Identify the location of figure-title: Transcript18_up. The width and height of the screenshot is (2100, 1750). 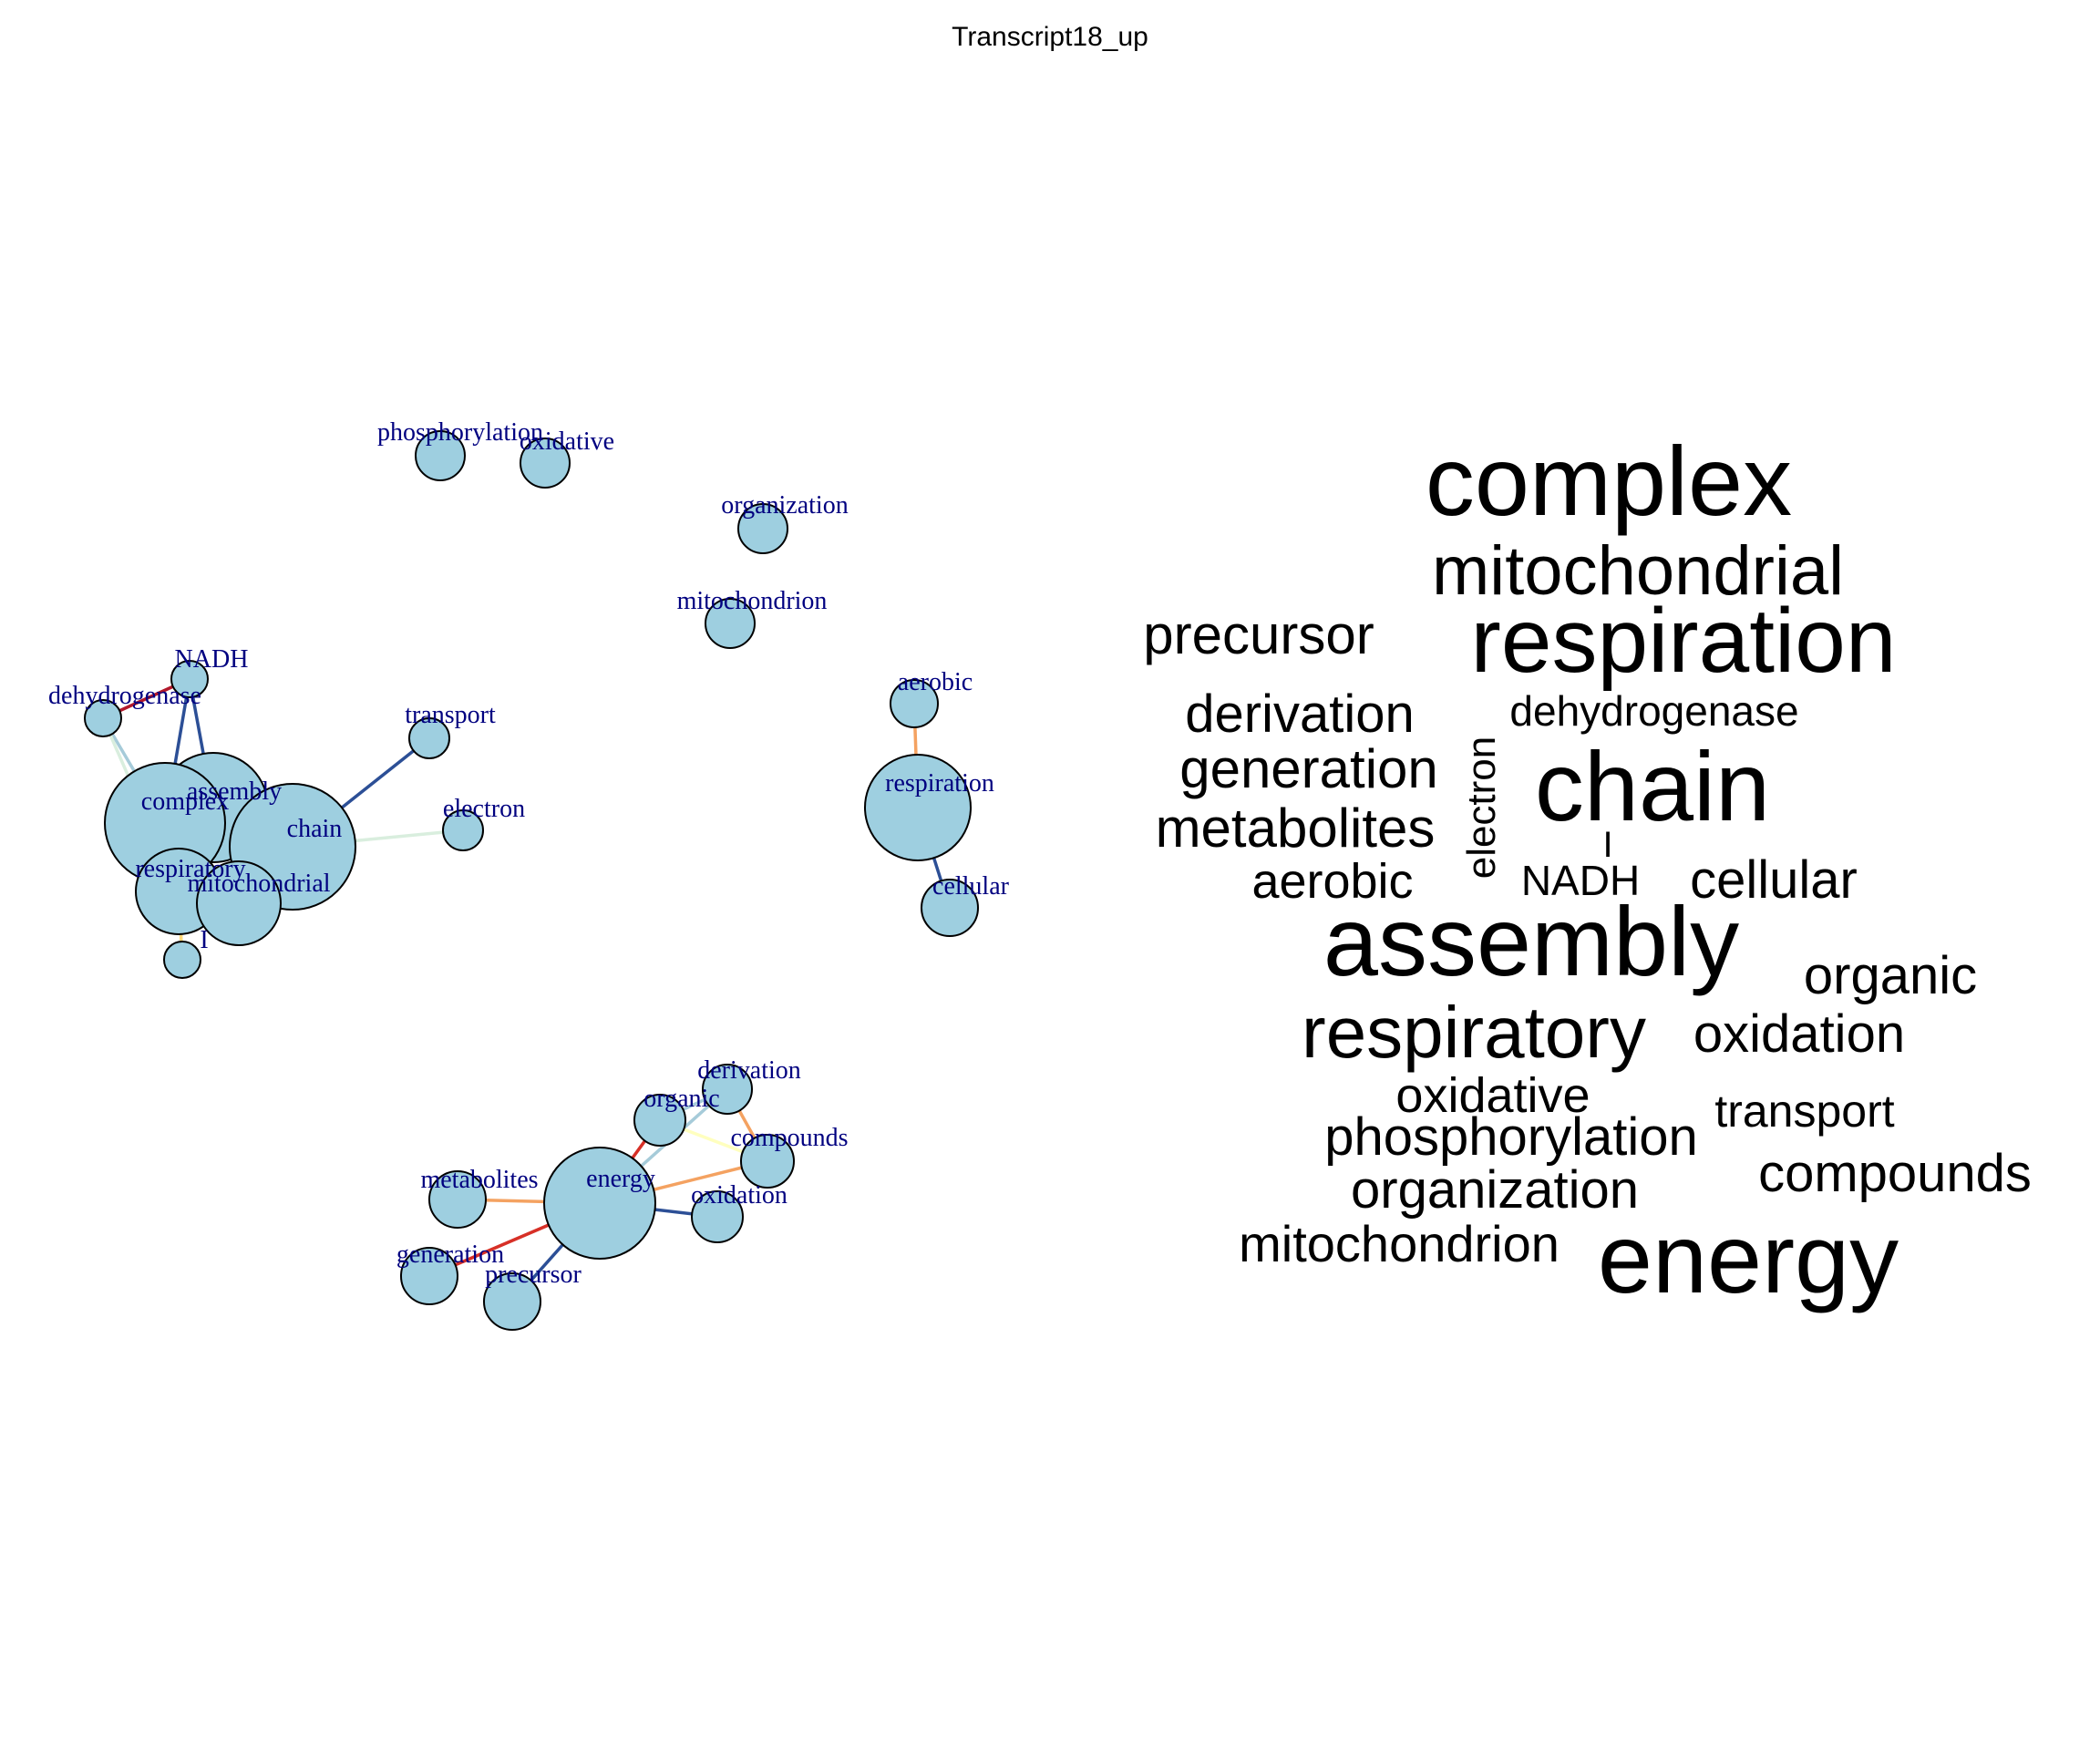
(1050, 37).